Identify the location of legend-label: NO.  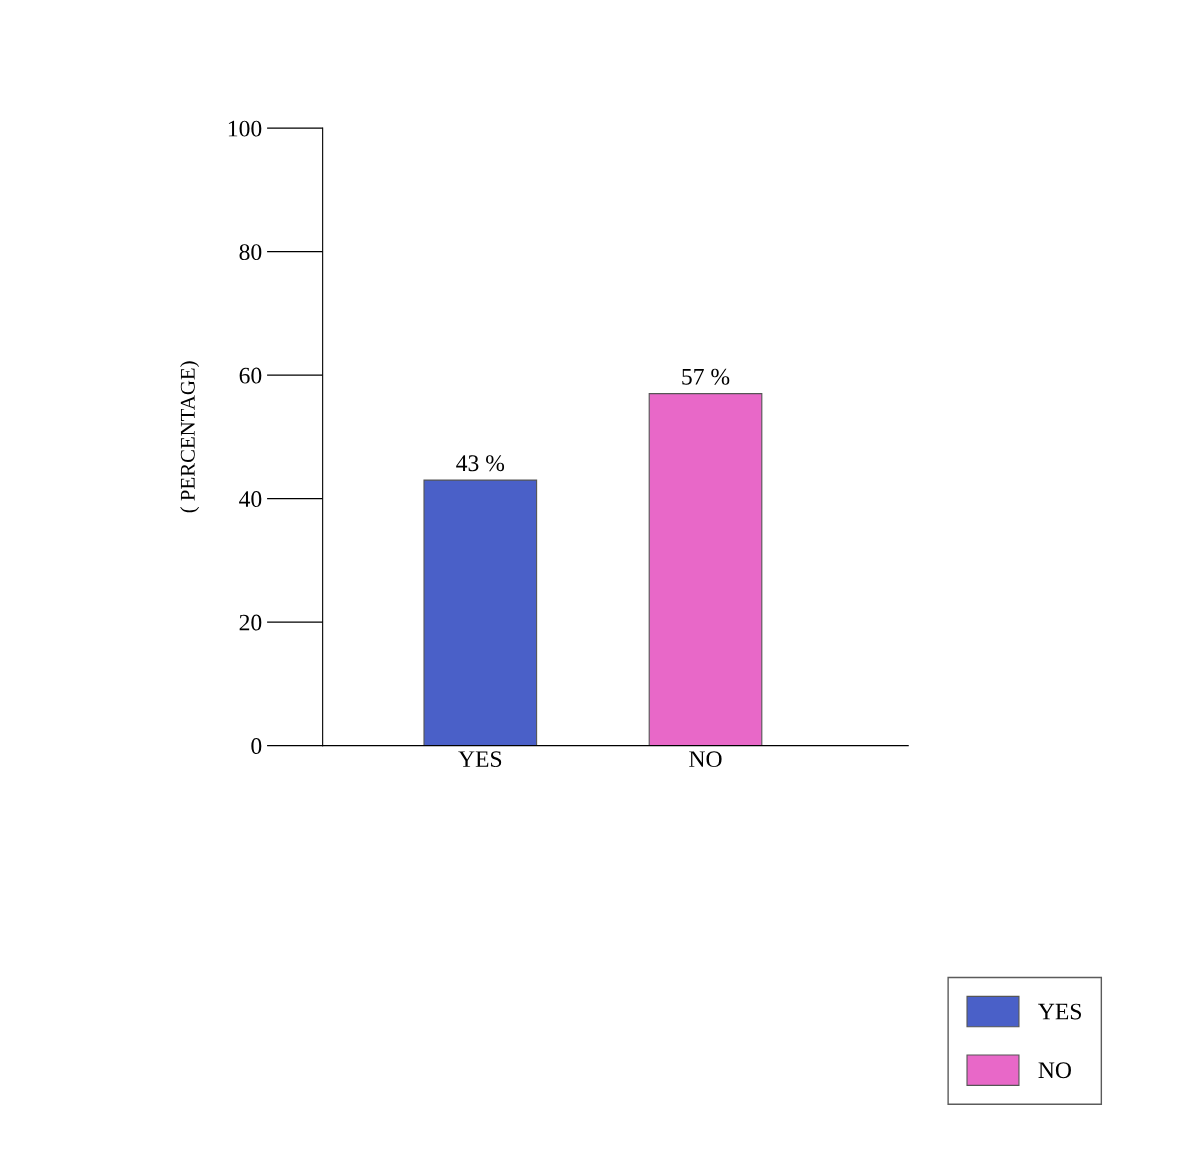
(1054, 1070).